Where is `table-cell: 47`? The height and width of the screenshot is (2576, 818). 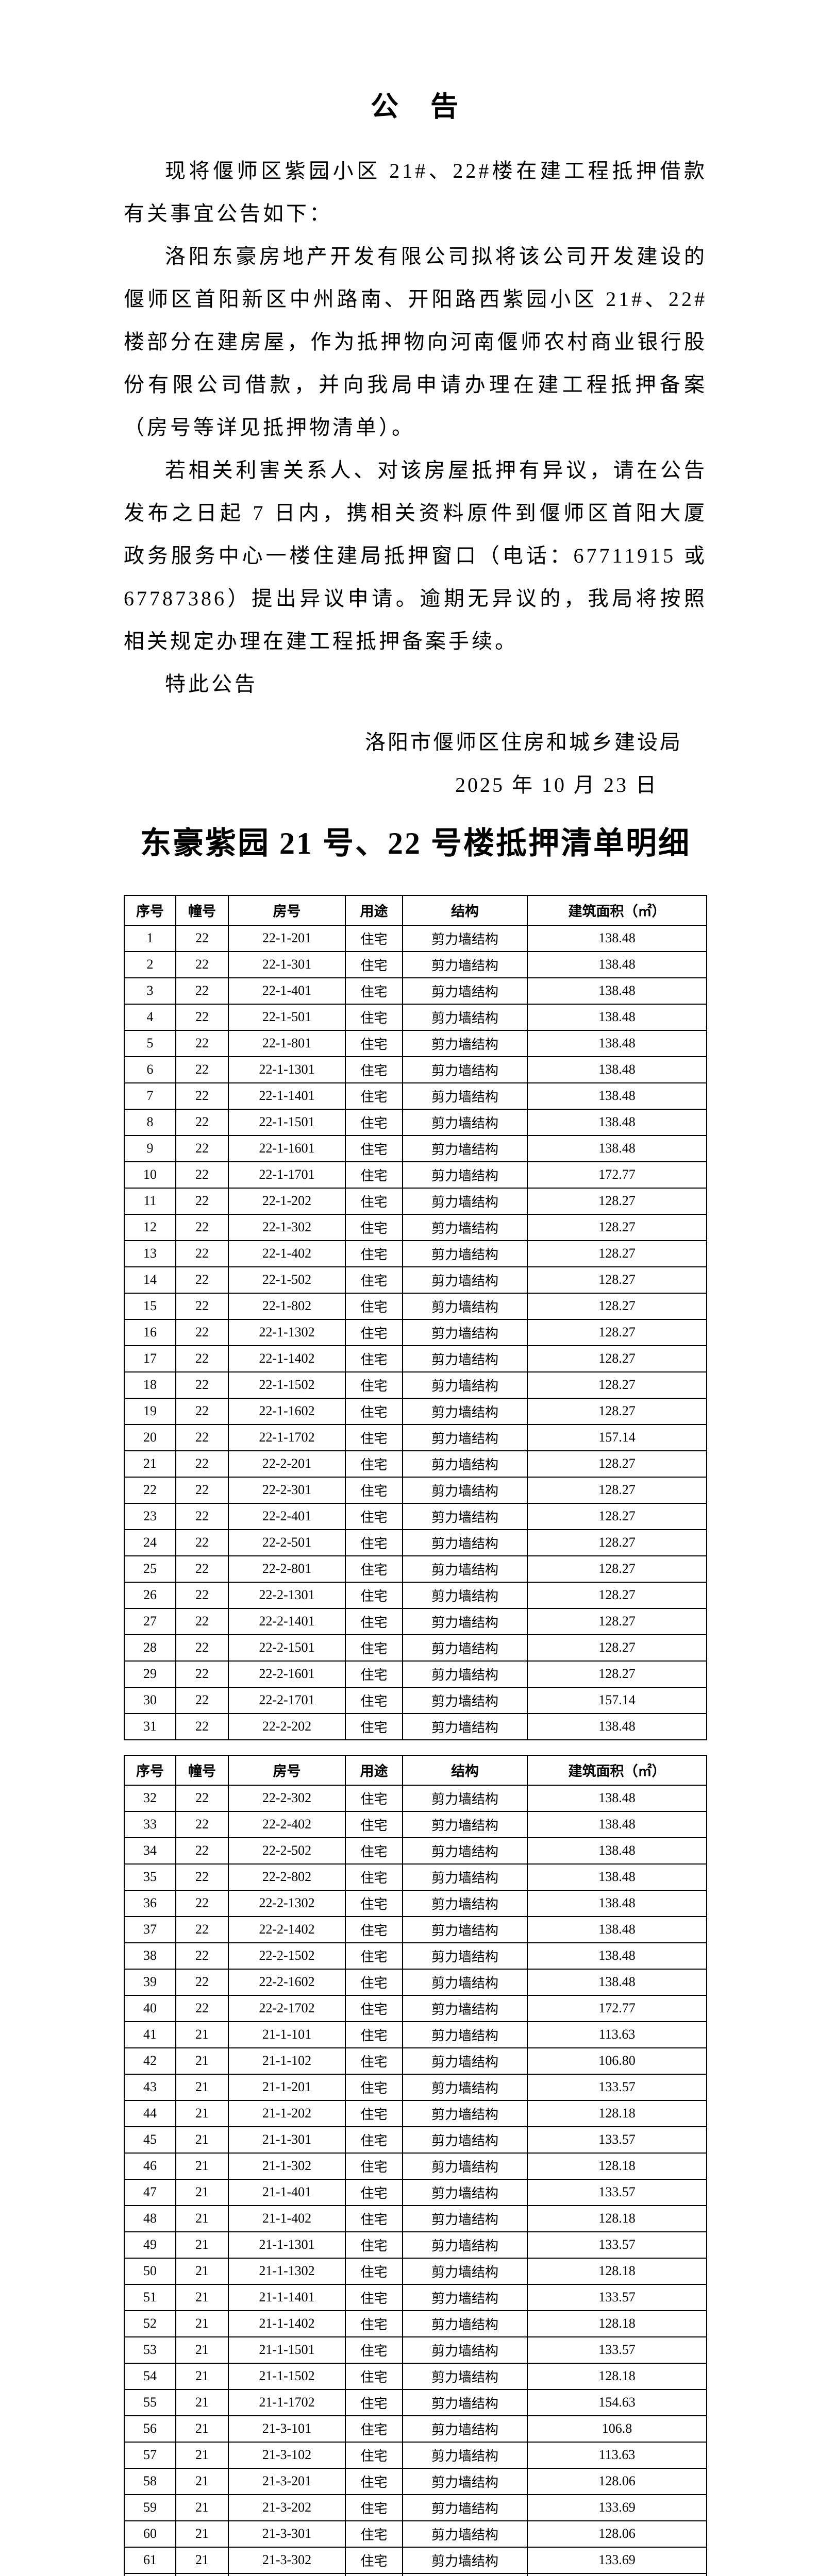 table-cell: 47 is located at coordinates (150, 2192).